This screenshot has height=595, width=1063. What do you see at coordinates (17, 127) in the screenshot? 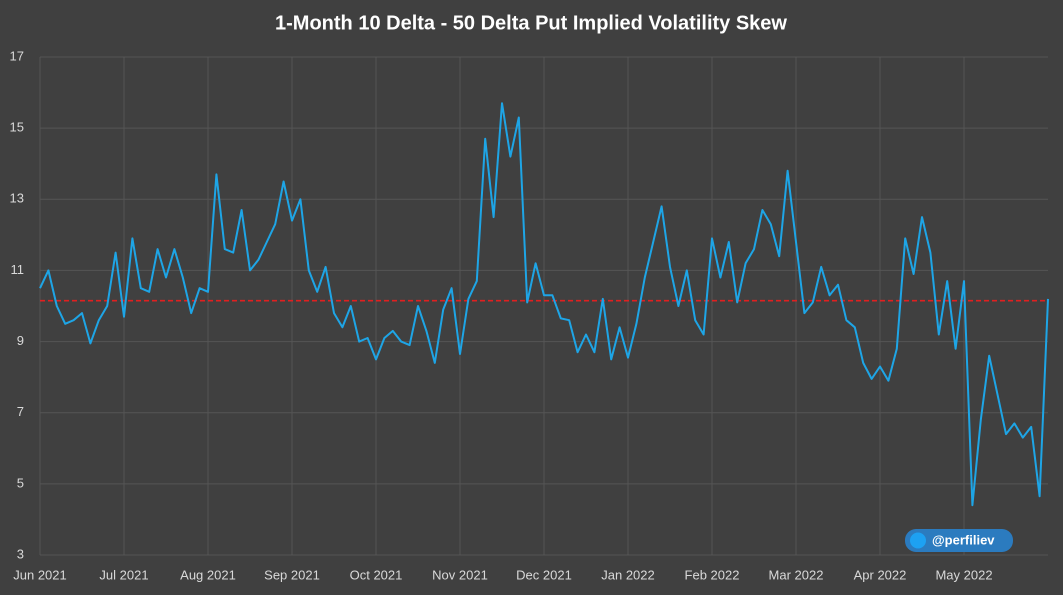
I see `y-tick-label: 15` at bounding box center [17, 127].